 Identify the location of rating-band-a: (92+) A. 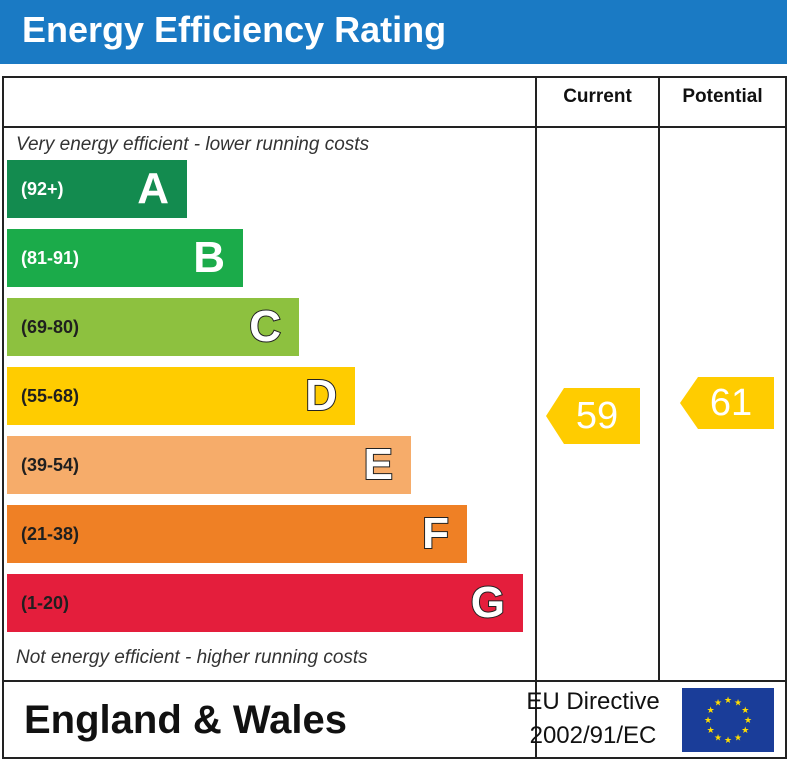
(97, 189).